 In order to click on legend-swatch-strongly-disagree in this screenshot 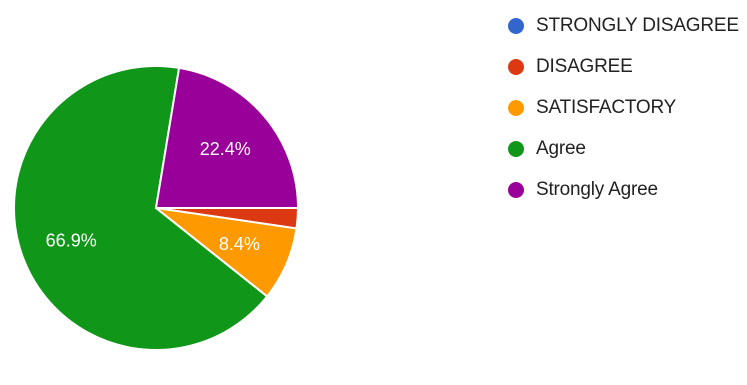, I will do `click(516, 26)`.